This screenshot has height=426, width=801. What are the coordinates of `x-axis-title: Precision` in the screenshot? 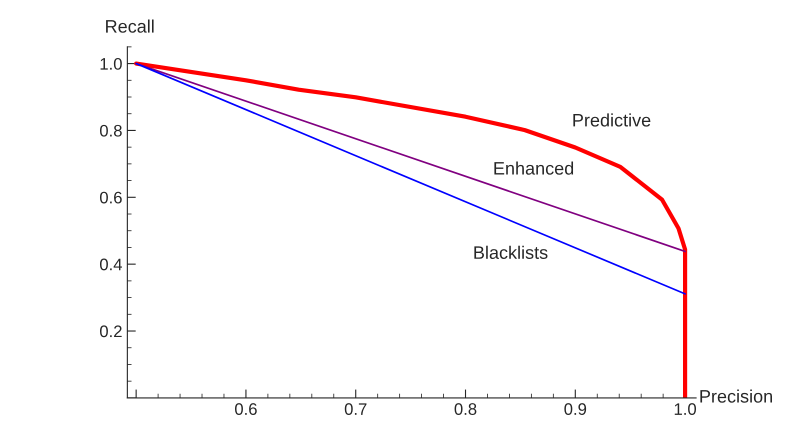 It's located at (736, 396).